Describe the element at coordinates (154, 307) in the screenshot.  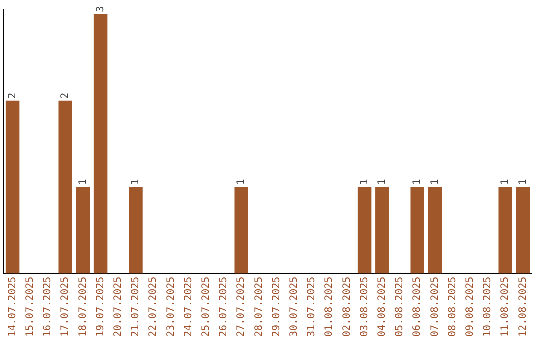
I see `x-tick-label: 22.07.2025` at that location.